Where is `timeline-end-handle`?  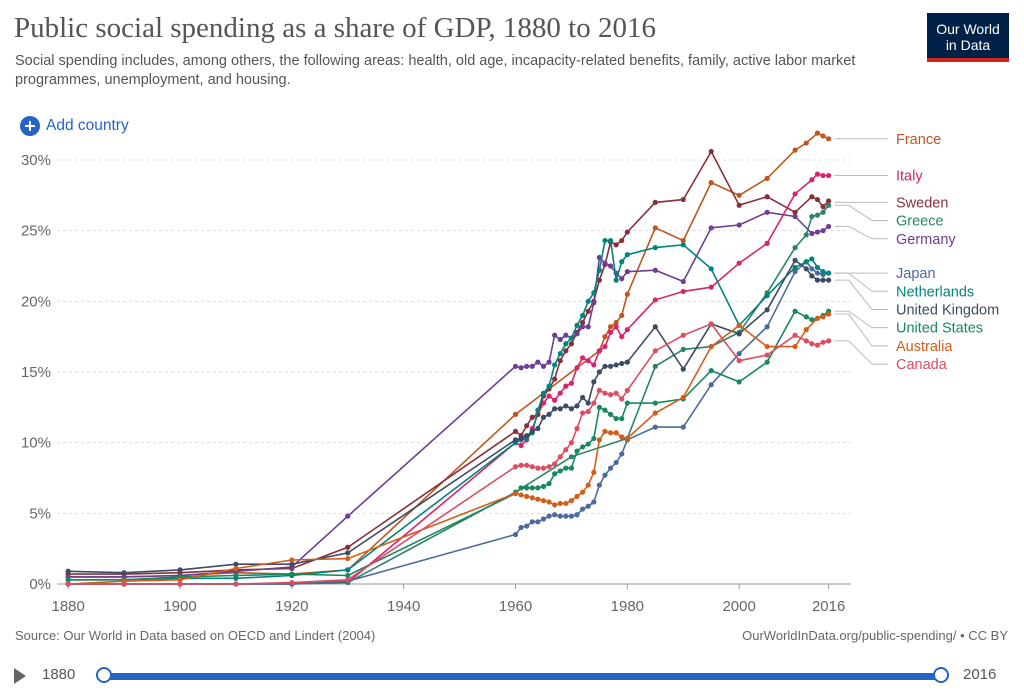
timeline-end-handle is located at coordinates (941, 675).